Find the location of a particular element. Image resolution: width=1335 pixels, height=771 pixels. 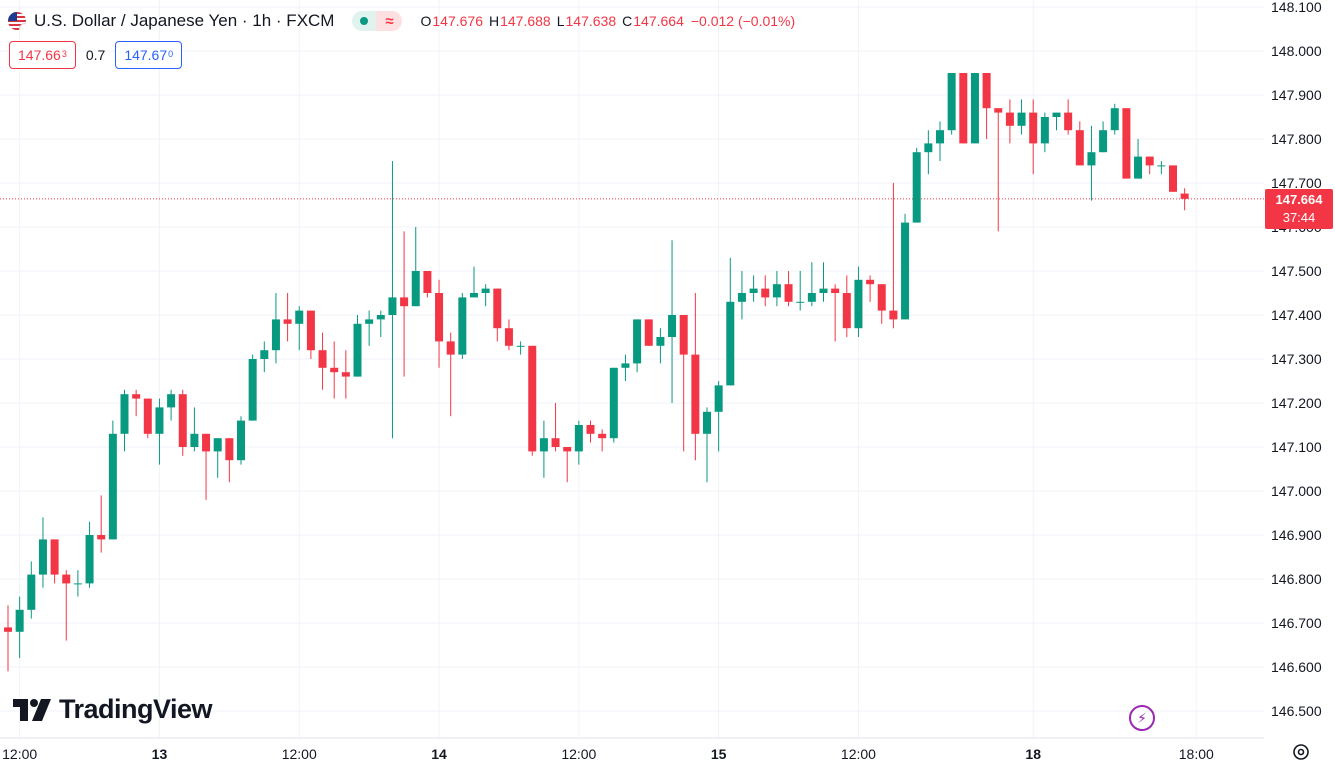

market-status: ≈ is located at coordinates (377, 21).